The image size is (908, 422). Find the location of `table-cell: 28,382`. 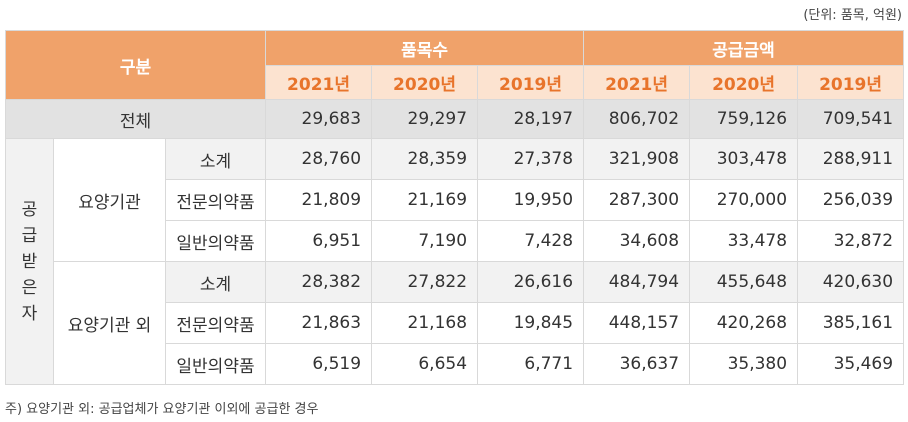

table-cell: 28,382 is located at coordinates (319, 282).